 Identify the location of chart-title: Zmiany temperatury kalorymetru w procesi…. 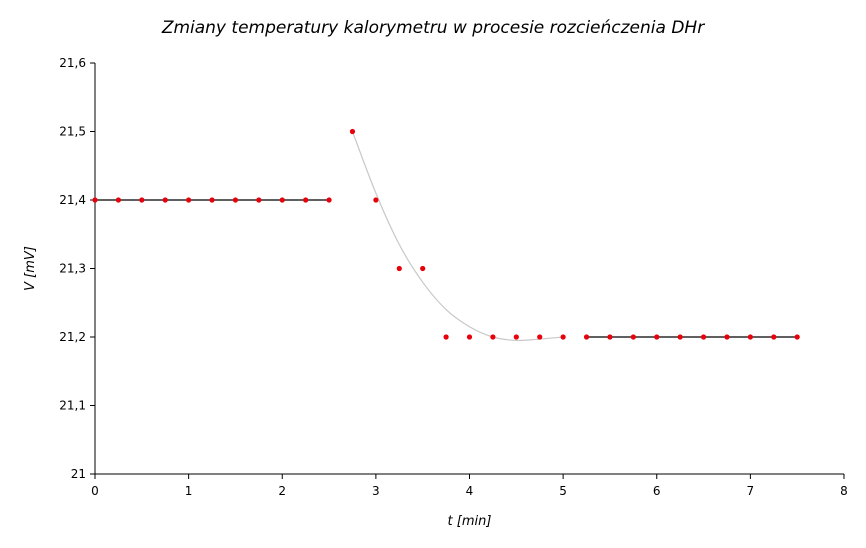
(433, 28).